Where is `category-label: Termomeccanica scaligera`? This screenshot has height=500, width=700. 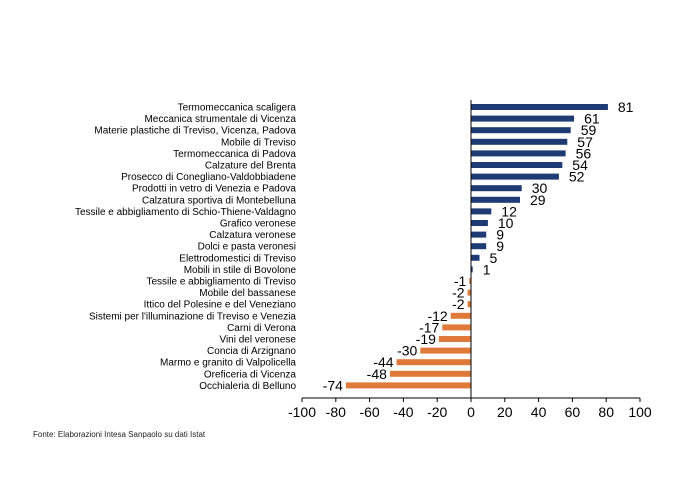 category-label: Termomeccanica scaligera is located at coordinates (237, 108).